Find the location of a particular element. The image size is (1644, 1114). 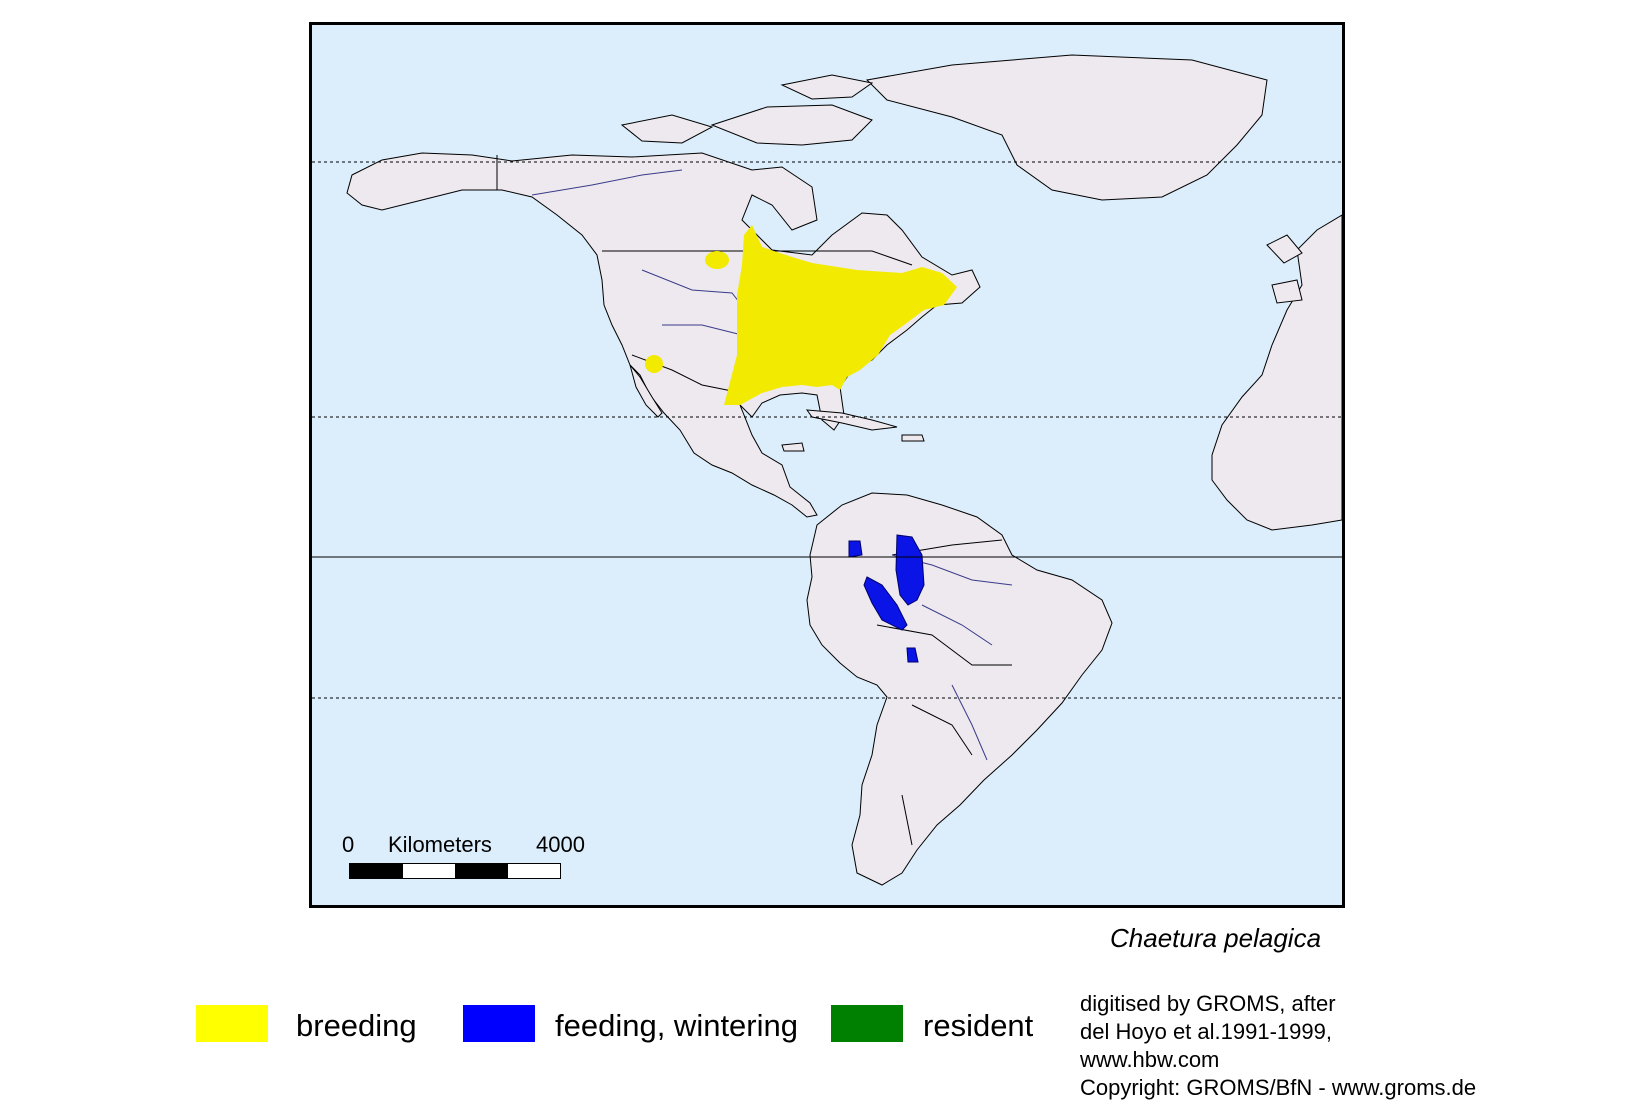

legend-swatch-feeding-wintering is located at coordinates (499, 1023).